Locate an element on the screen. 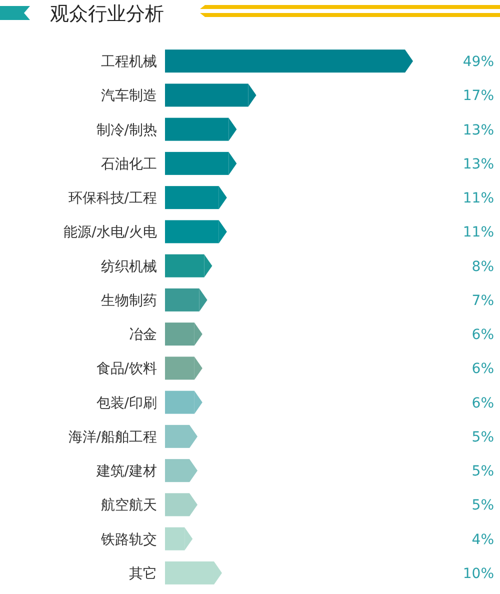 Image resolution: width=500 pixels, height=594 pixels. data-label: 4% is located at coordinates (483, 540).